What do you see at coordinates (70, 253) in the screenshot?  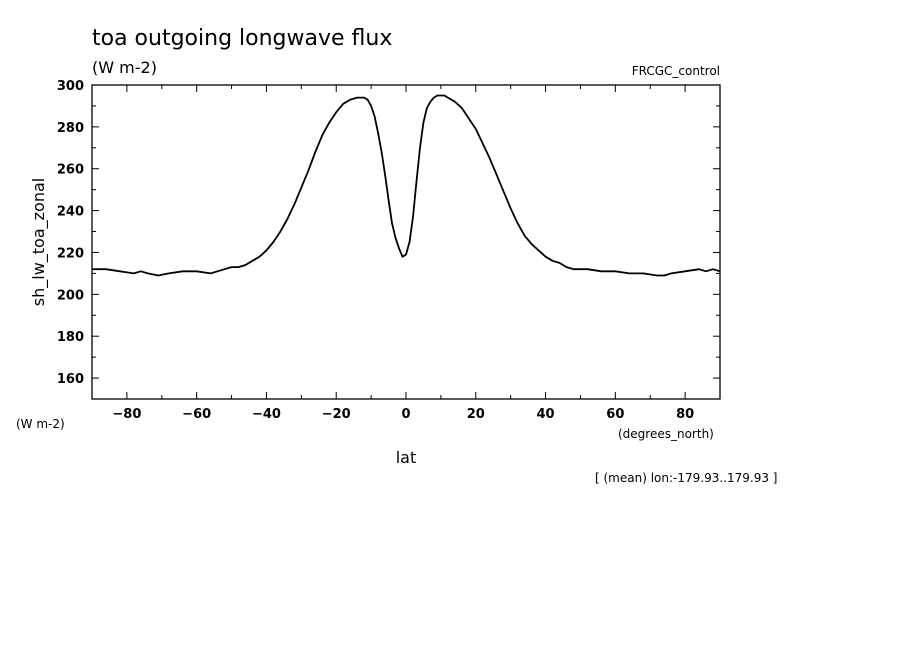 I see `y-tick-label: 220` at bounding box center [70, 253].